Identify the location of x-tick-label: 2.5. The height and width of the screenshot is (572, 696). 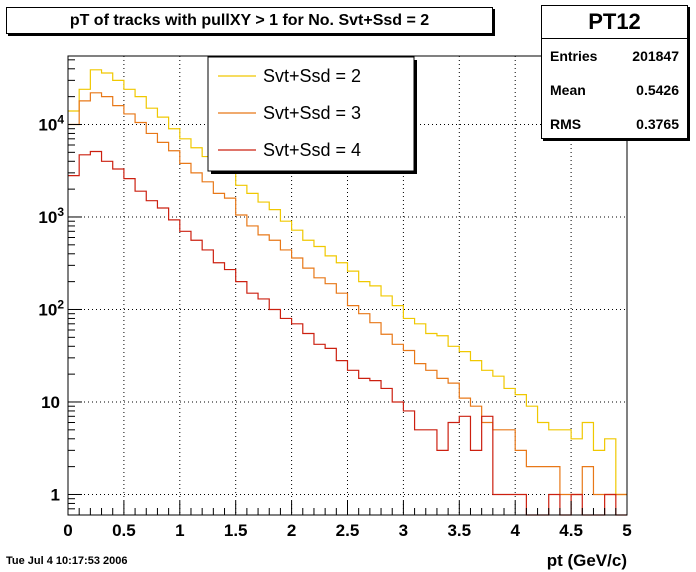
(348, 530).